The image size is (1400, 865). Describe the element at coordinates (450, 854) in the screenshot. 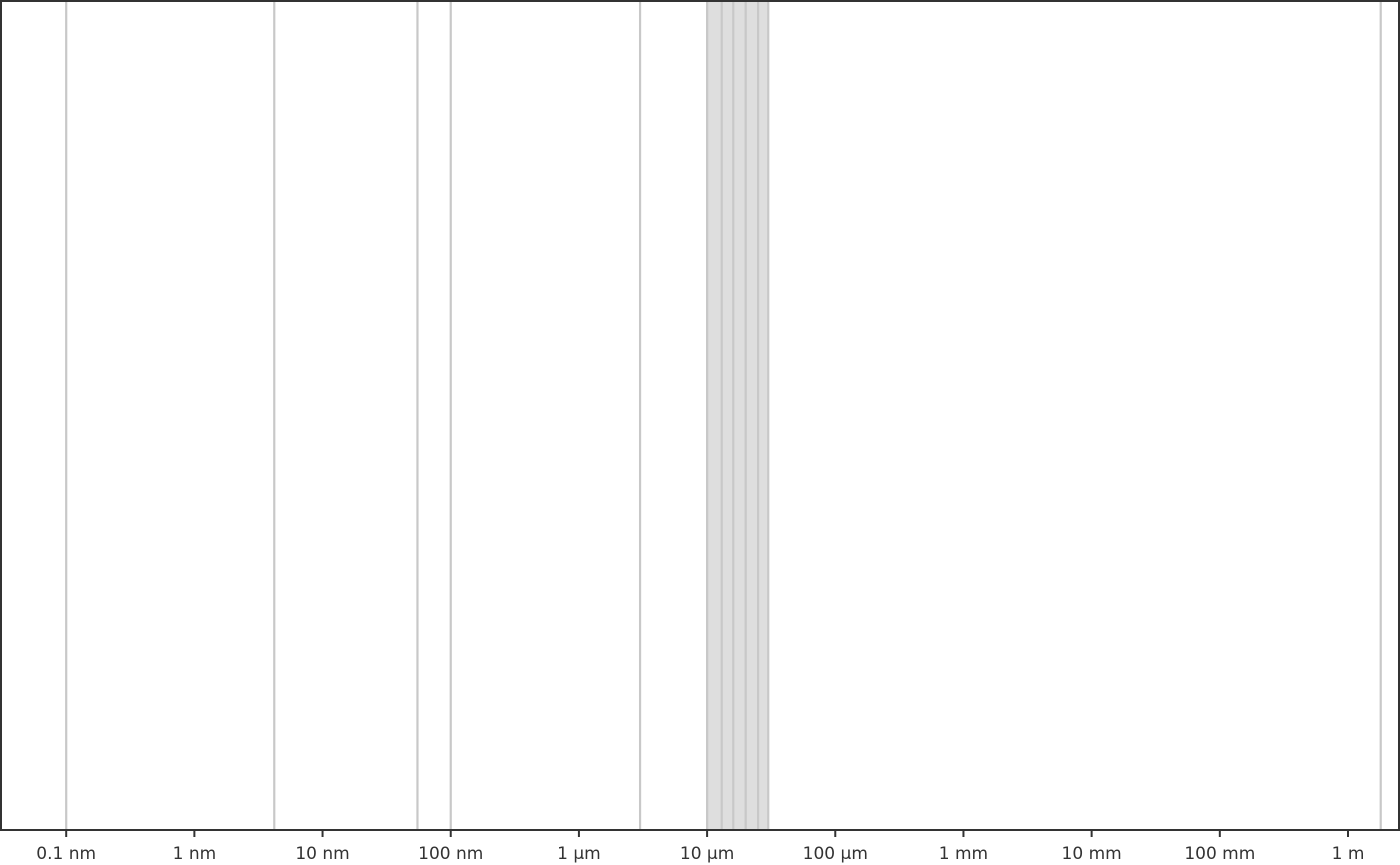

I see `x-tick-label: 100 nm` at that location.